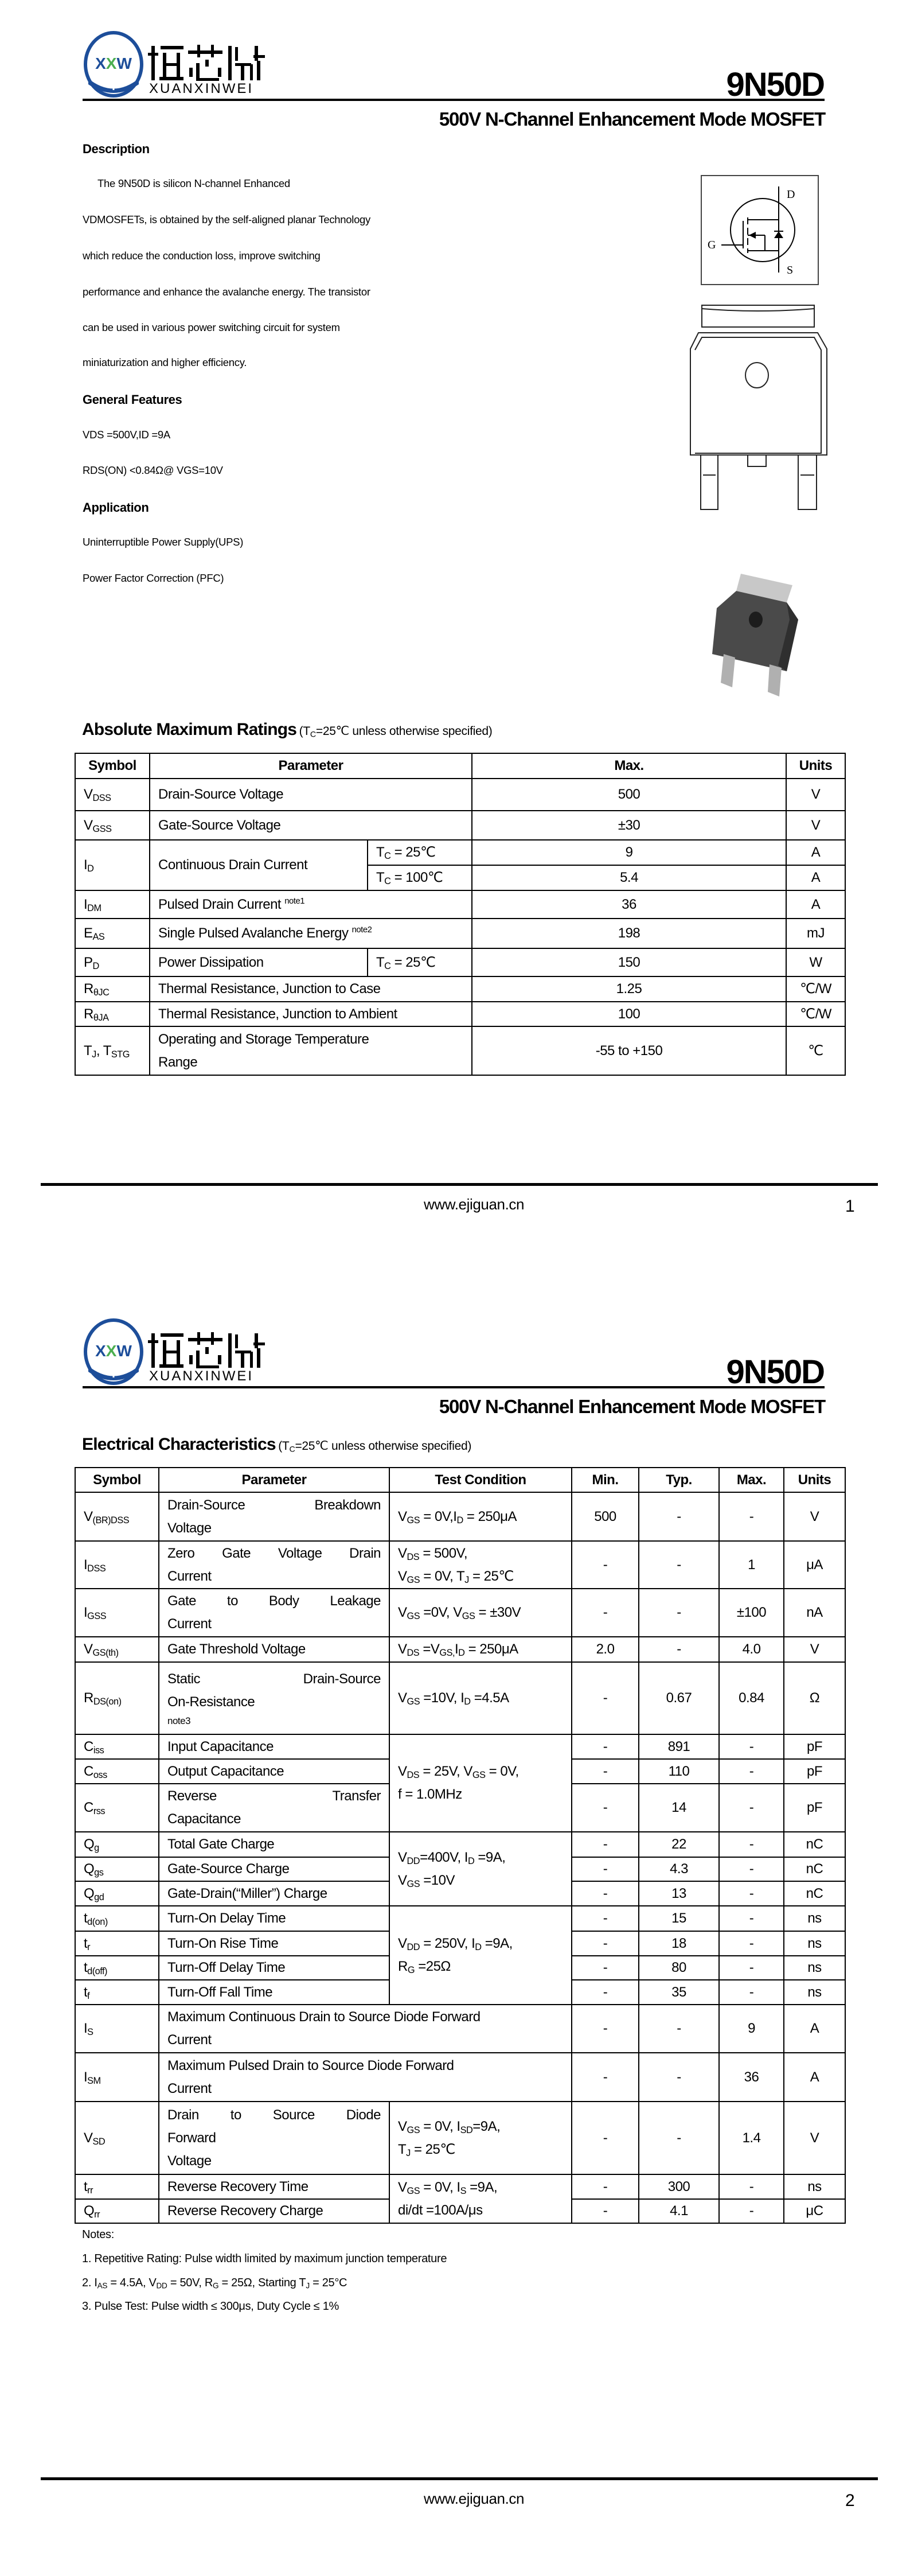 The width and height of the screenshot is (910, 2576). Describe the element at coordinates (117, 1771) in the screenshot. I see `cell-symbol: Coss` at that location.